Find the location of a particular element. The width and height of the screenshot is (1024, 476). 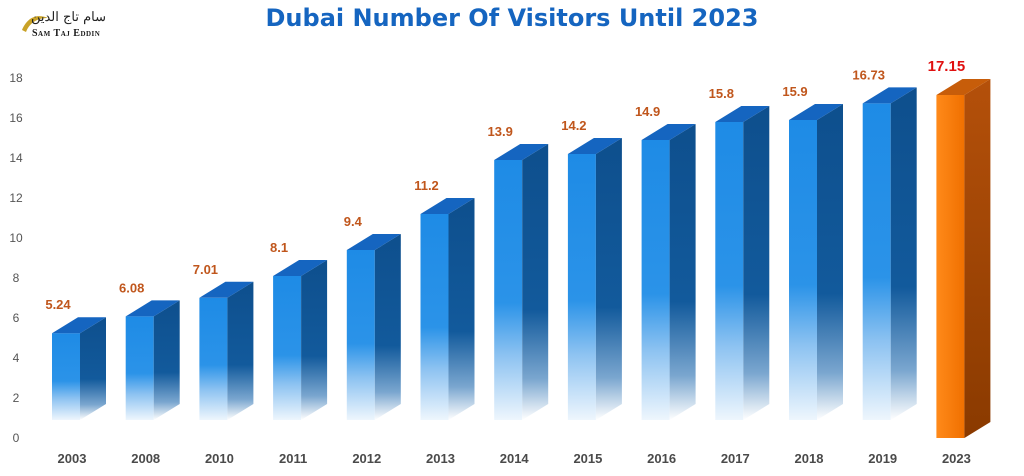

bar-2014: 13.9 is located at coordinates (518, 272).